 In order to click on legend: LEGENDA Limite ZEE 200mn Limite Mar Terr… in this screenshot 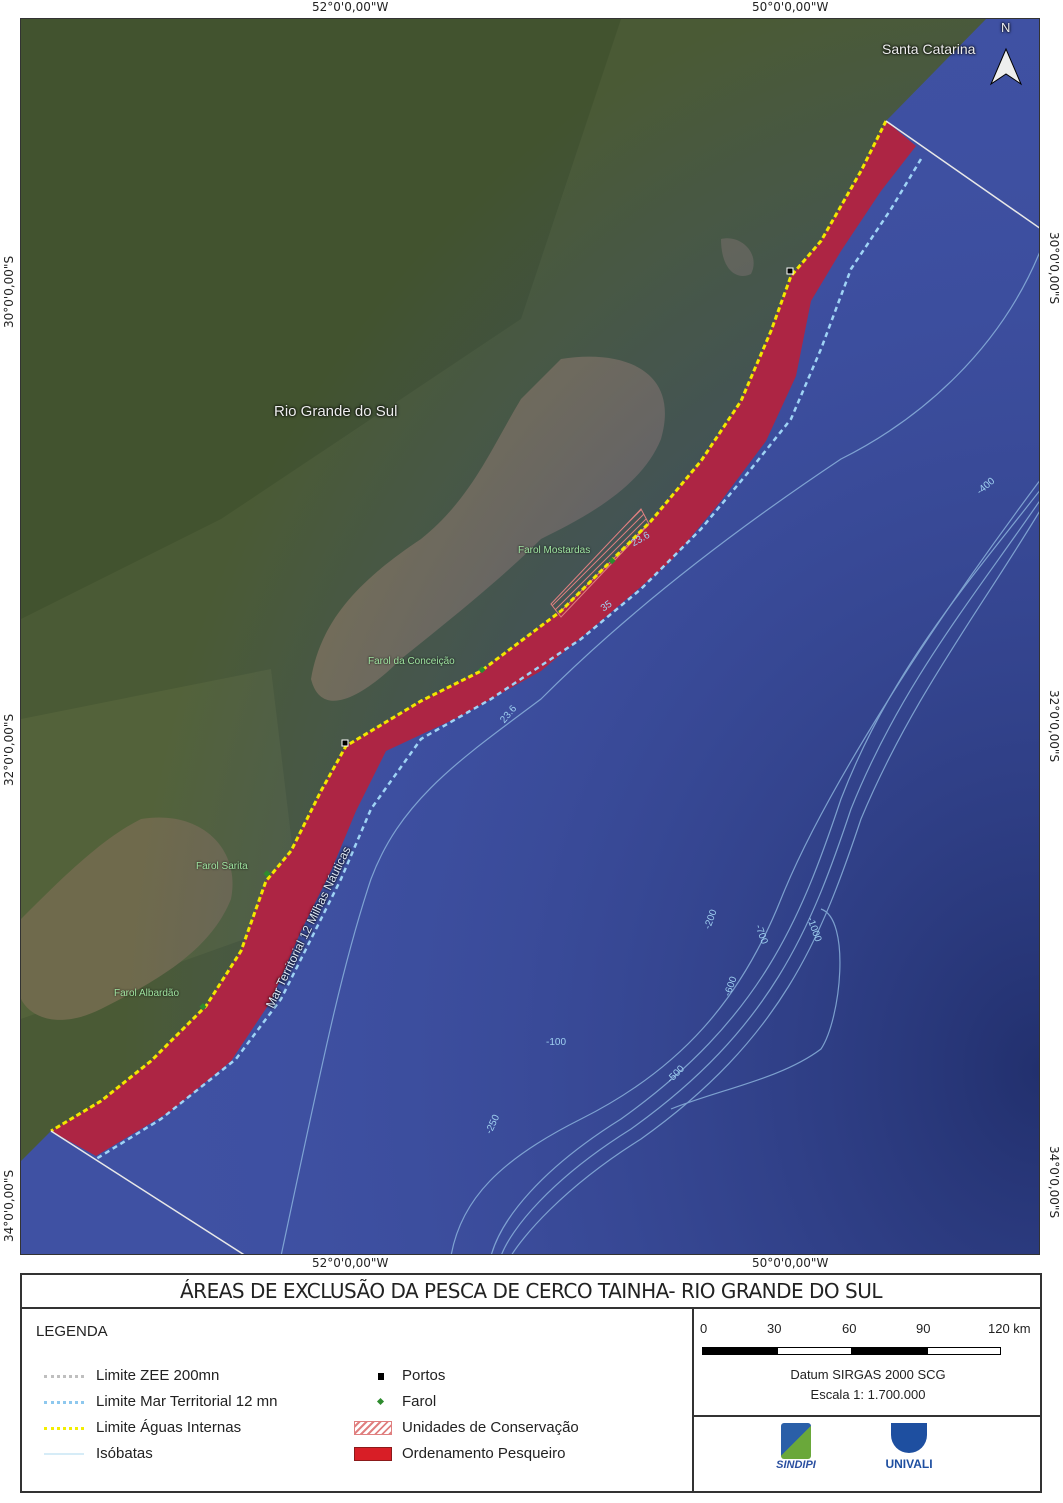, I will do `click(358, 1401)`.